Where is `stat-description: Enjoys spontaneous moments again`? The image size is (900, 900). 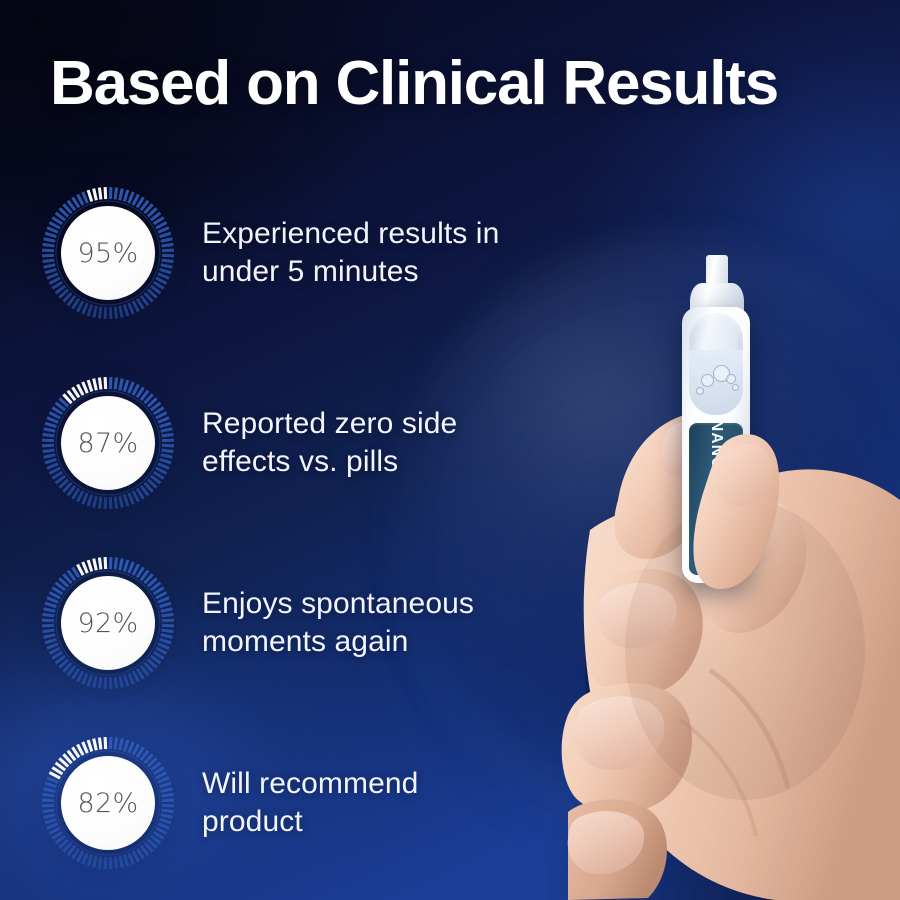 stat-description: Enjoys spontaneous moments again is located at coordinates (338, 623).